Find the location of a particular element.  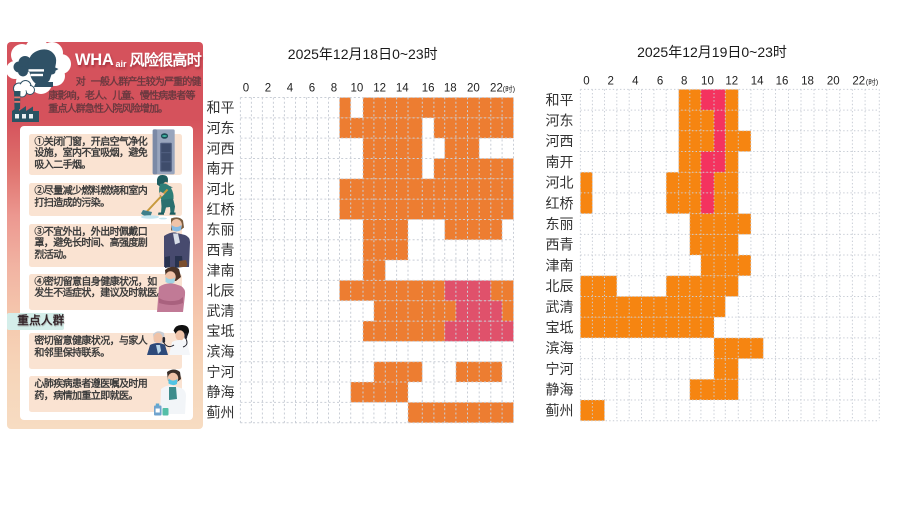

svg-text: 2025年12月18日0~23时 is located at coordinates (363, 54).